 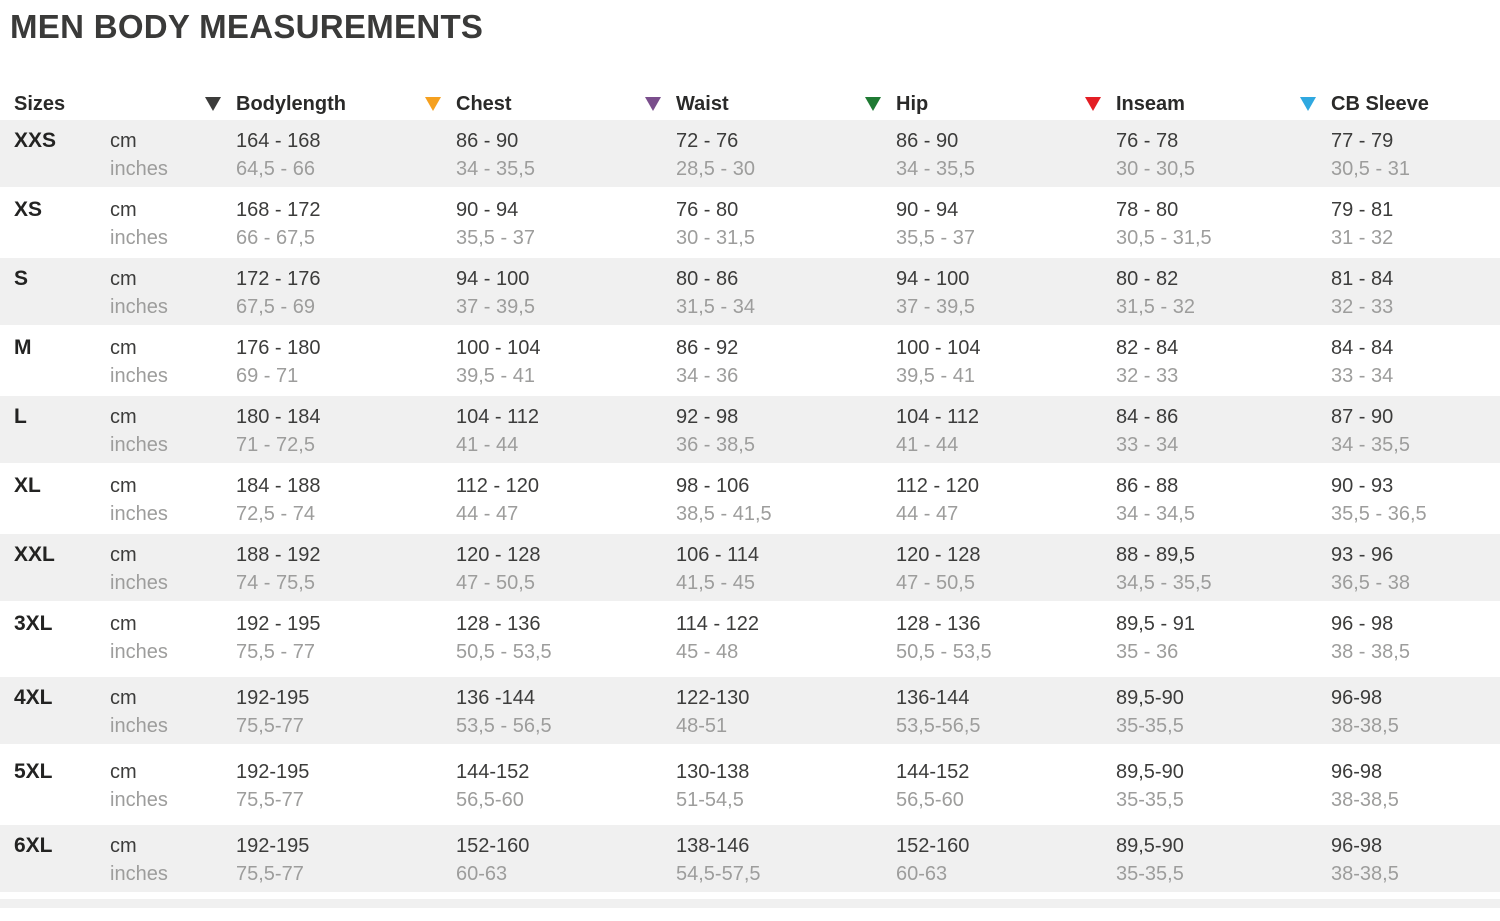 What do you see at coordinates (1155, 514) in the screenshot?
I see `value-inches: 34 - 34,5` at bounding box center [1155, 514].